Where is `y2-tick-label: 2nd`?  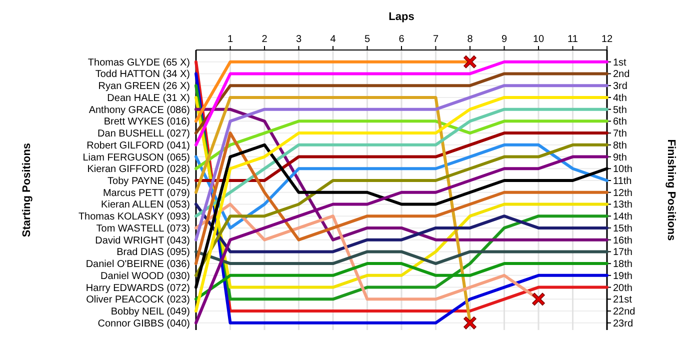 y2-tick-label: 2nd is located at coordinates (621, 74).